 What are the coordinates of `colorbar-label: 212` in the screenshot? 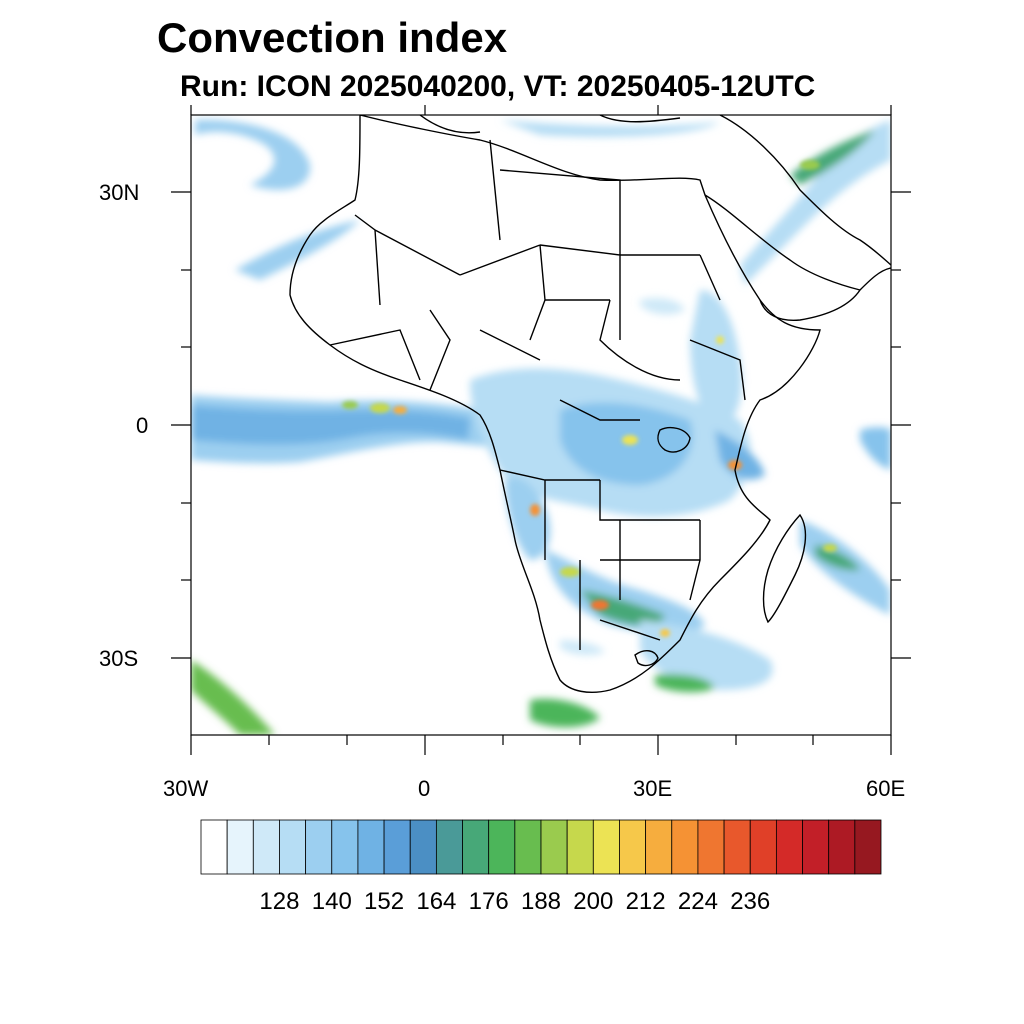 It's located at (645, 901).